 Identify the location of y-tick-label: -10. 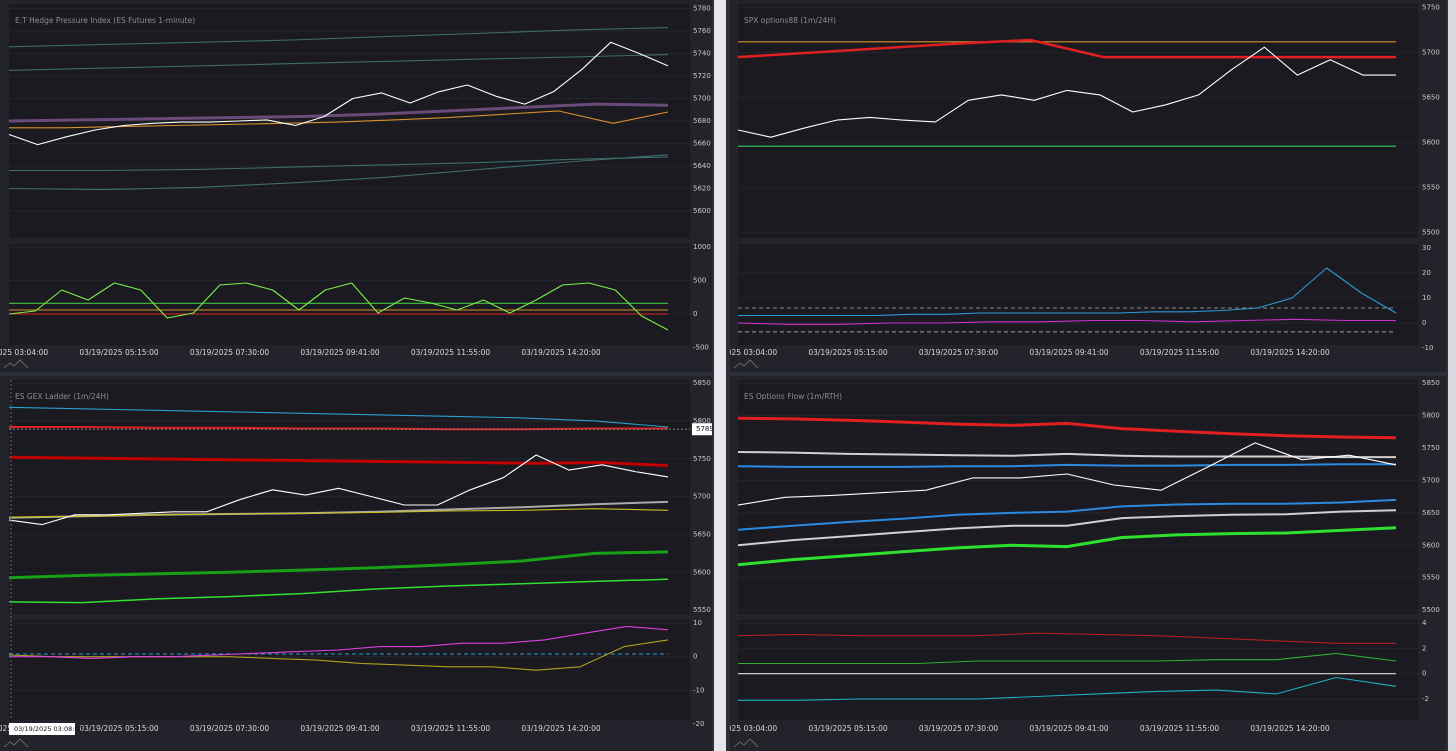
(1427, 348).